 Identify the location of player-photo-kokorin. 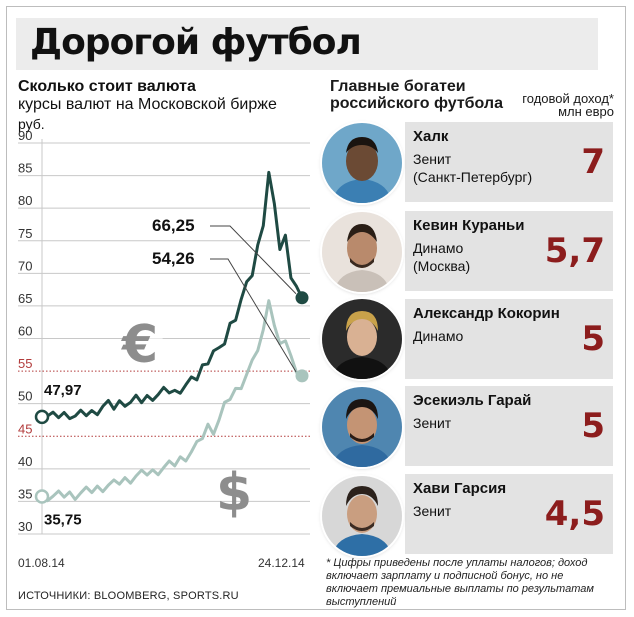
(362, 339).